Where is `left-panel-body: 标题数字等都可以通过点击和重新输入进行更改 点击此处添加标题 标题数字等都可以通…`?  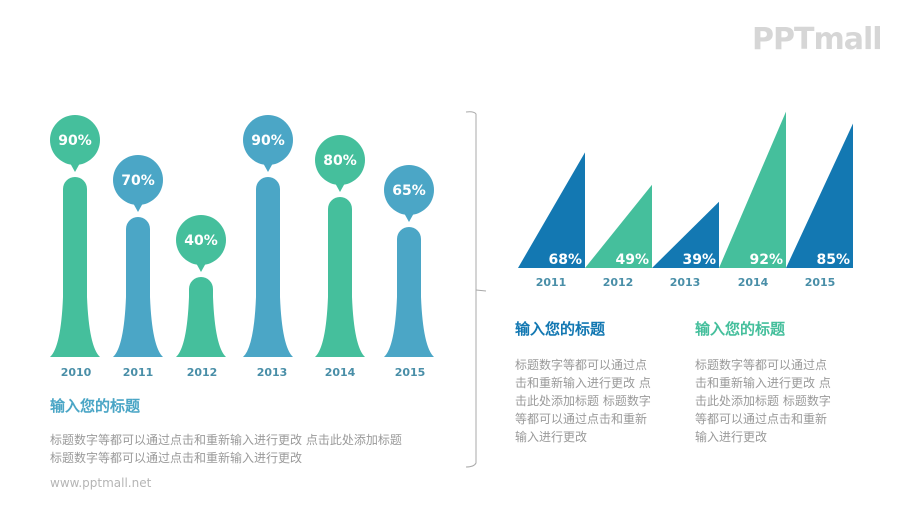 left-panel-body: 标题数字等都可以通过点击和重新输入进行更改 点击此处添加标题 标题数字等都可以通… is located at coordinates (226, 449).